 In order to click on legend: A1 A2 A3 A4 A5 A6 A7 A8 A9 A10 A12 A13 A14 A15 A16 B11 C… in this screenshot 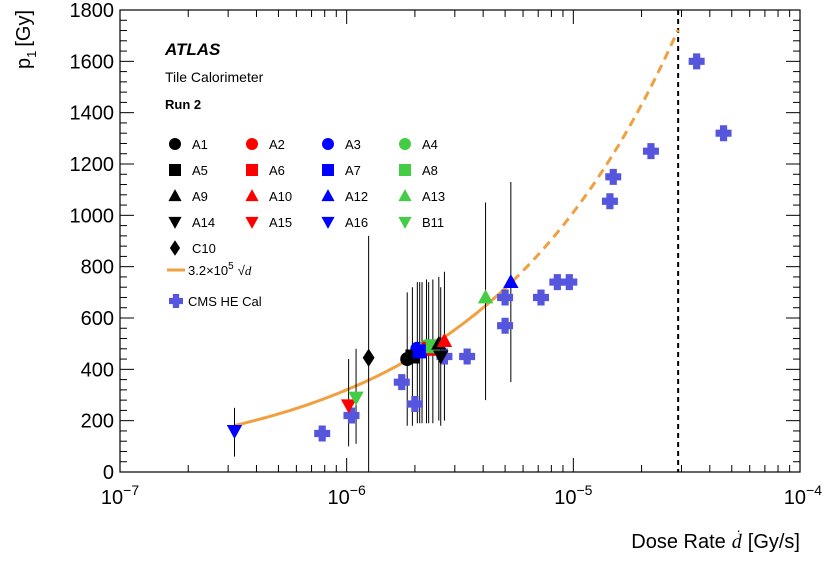, I will do `click(306, 223)`.